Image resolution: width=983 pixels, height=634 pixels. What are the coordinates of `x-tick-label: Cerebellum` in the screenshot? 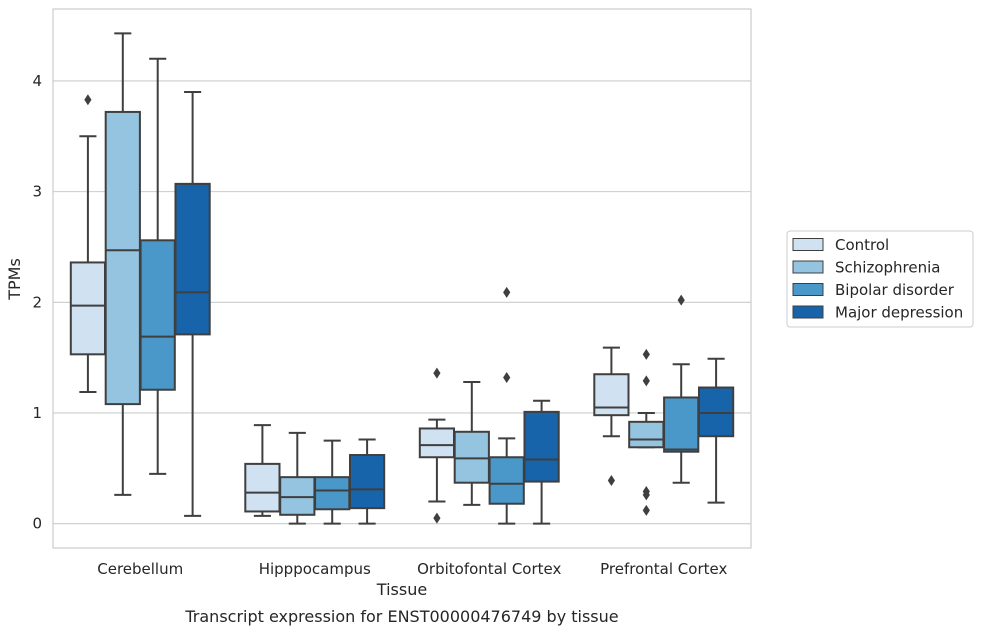 It's located at (140, 569).